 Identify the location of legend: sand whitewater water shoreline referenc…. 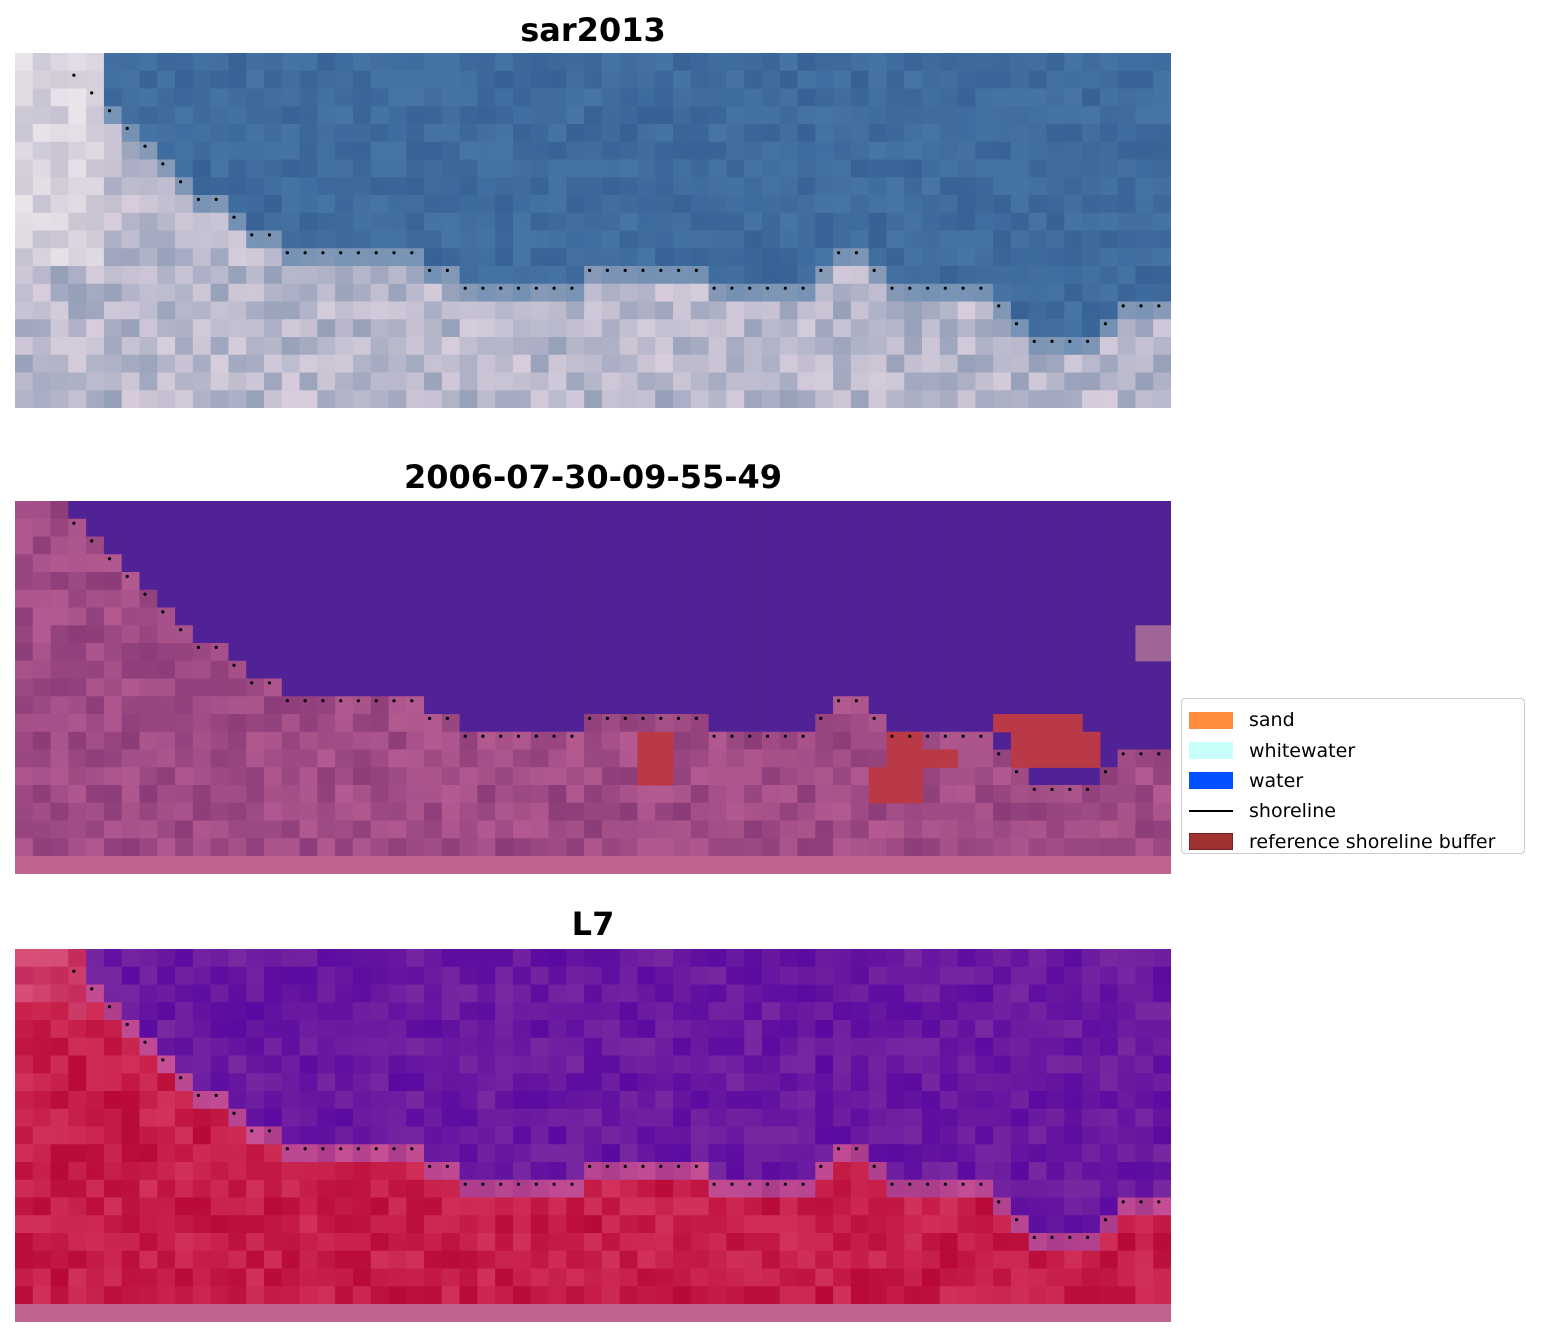
(1353, 776).